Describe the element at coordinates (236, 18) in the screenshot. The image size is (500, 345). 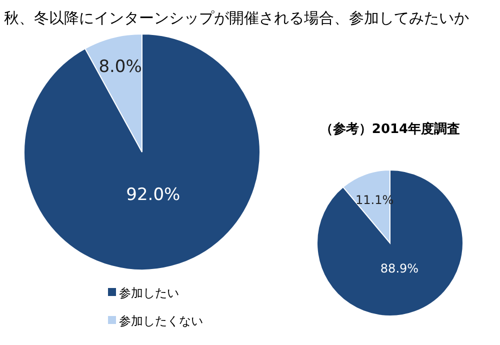
I see `chart-title: 秋、冬以降にインターンシップが開催される場合、参加してみたいか` at that location.